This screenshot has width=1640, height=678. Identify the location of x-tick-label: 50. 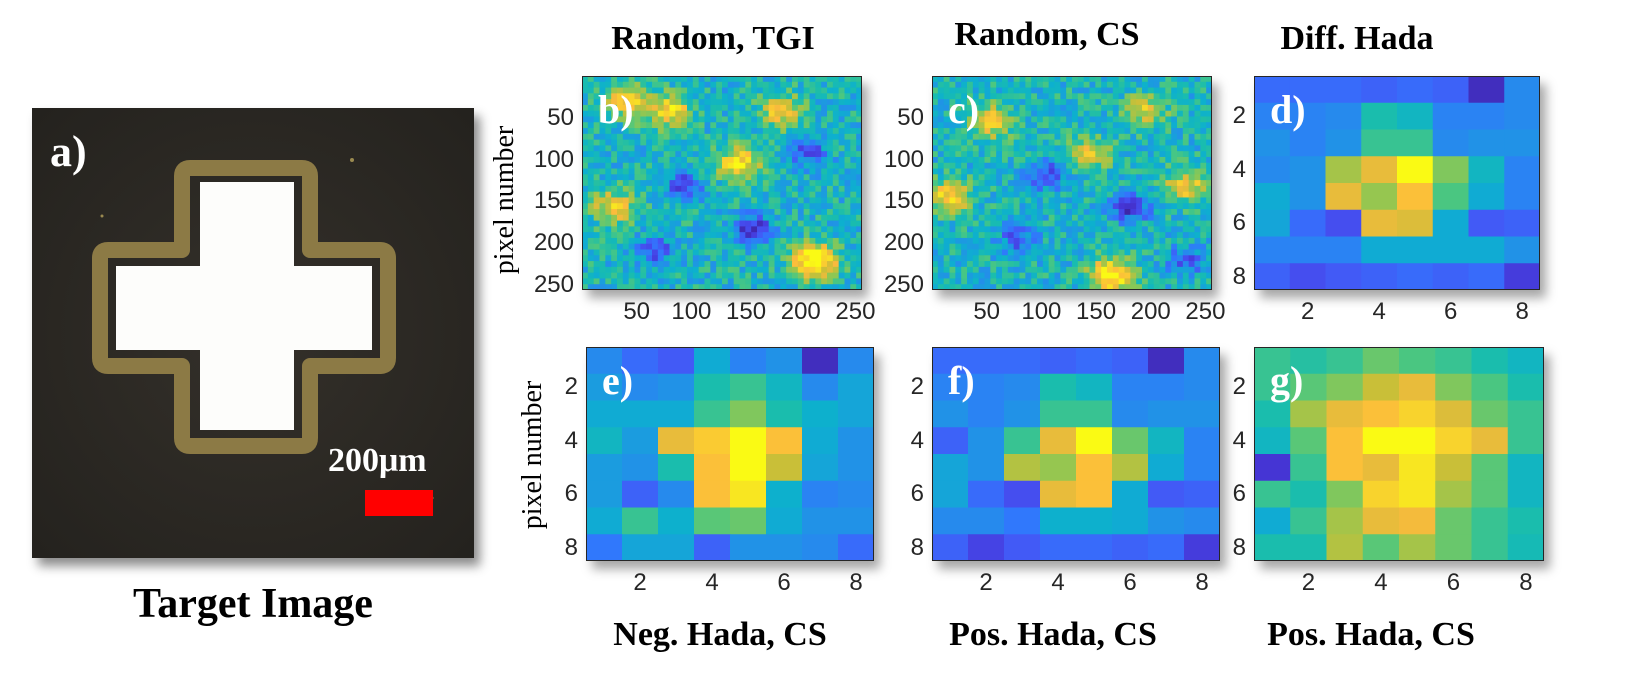
(637, 311).